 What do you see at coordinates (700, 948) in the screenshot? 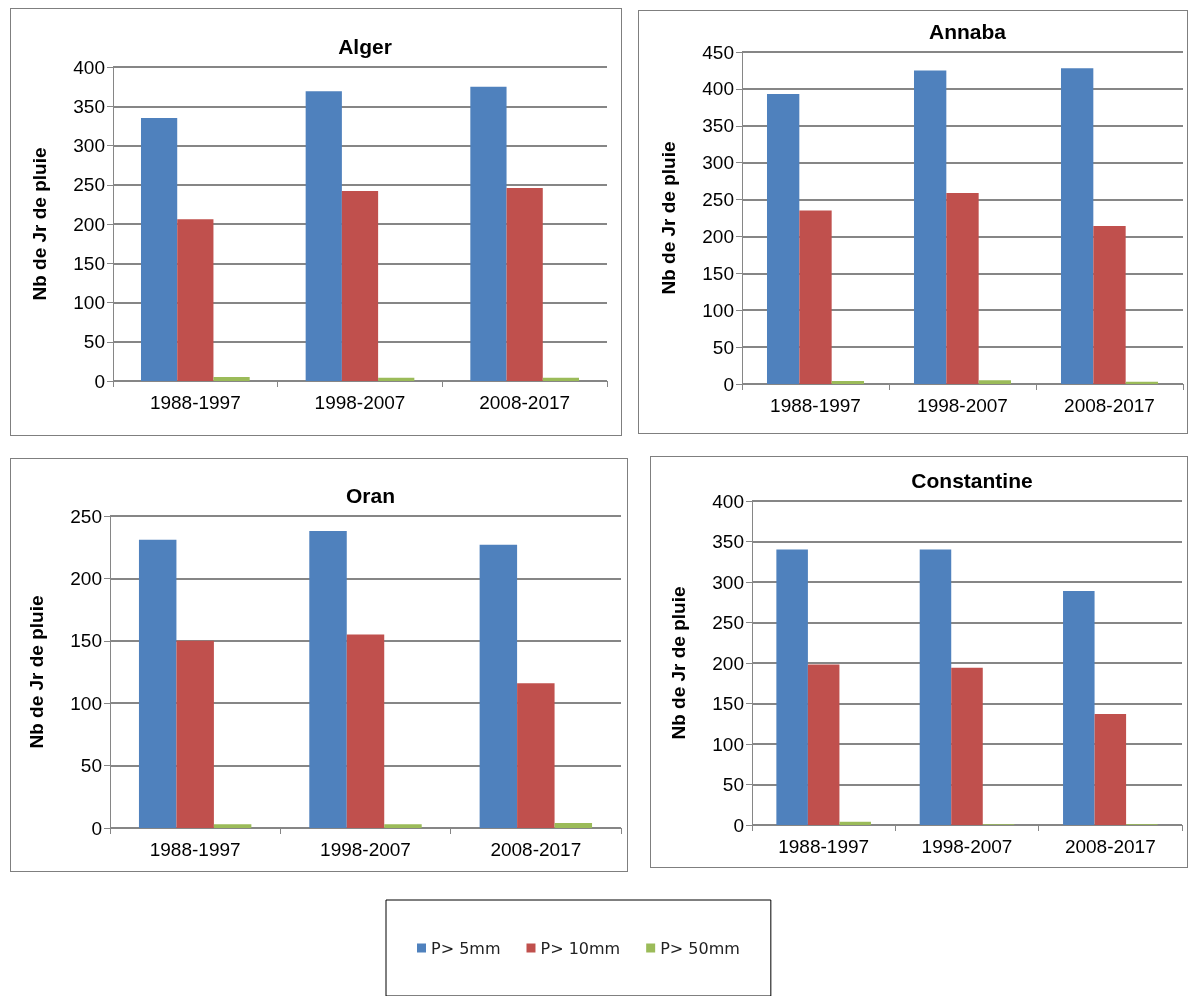
I see `legend-label: P> 50mm` at bounding box center [700, 948].